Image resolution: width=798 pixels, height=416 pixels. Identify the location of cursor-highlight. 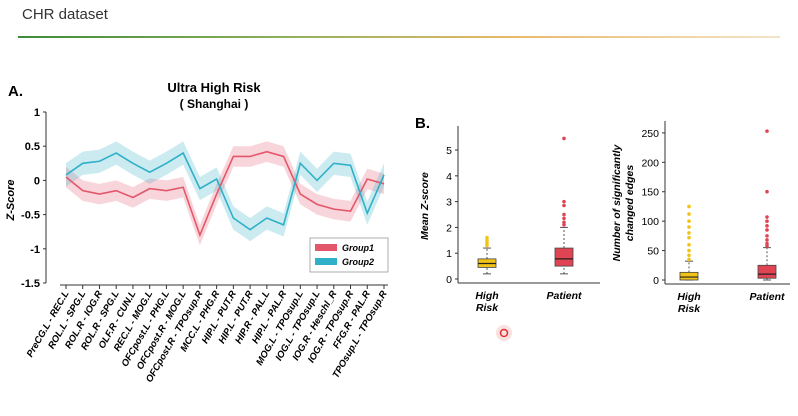
(504, 333).